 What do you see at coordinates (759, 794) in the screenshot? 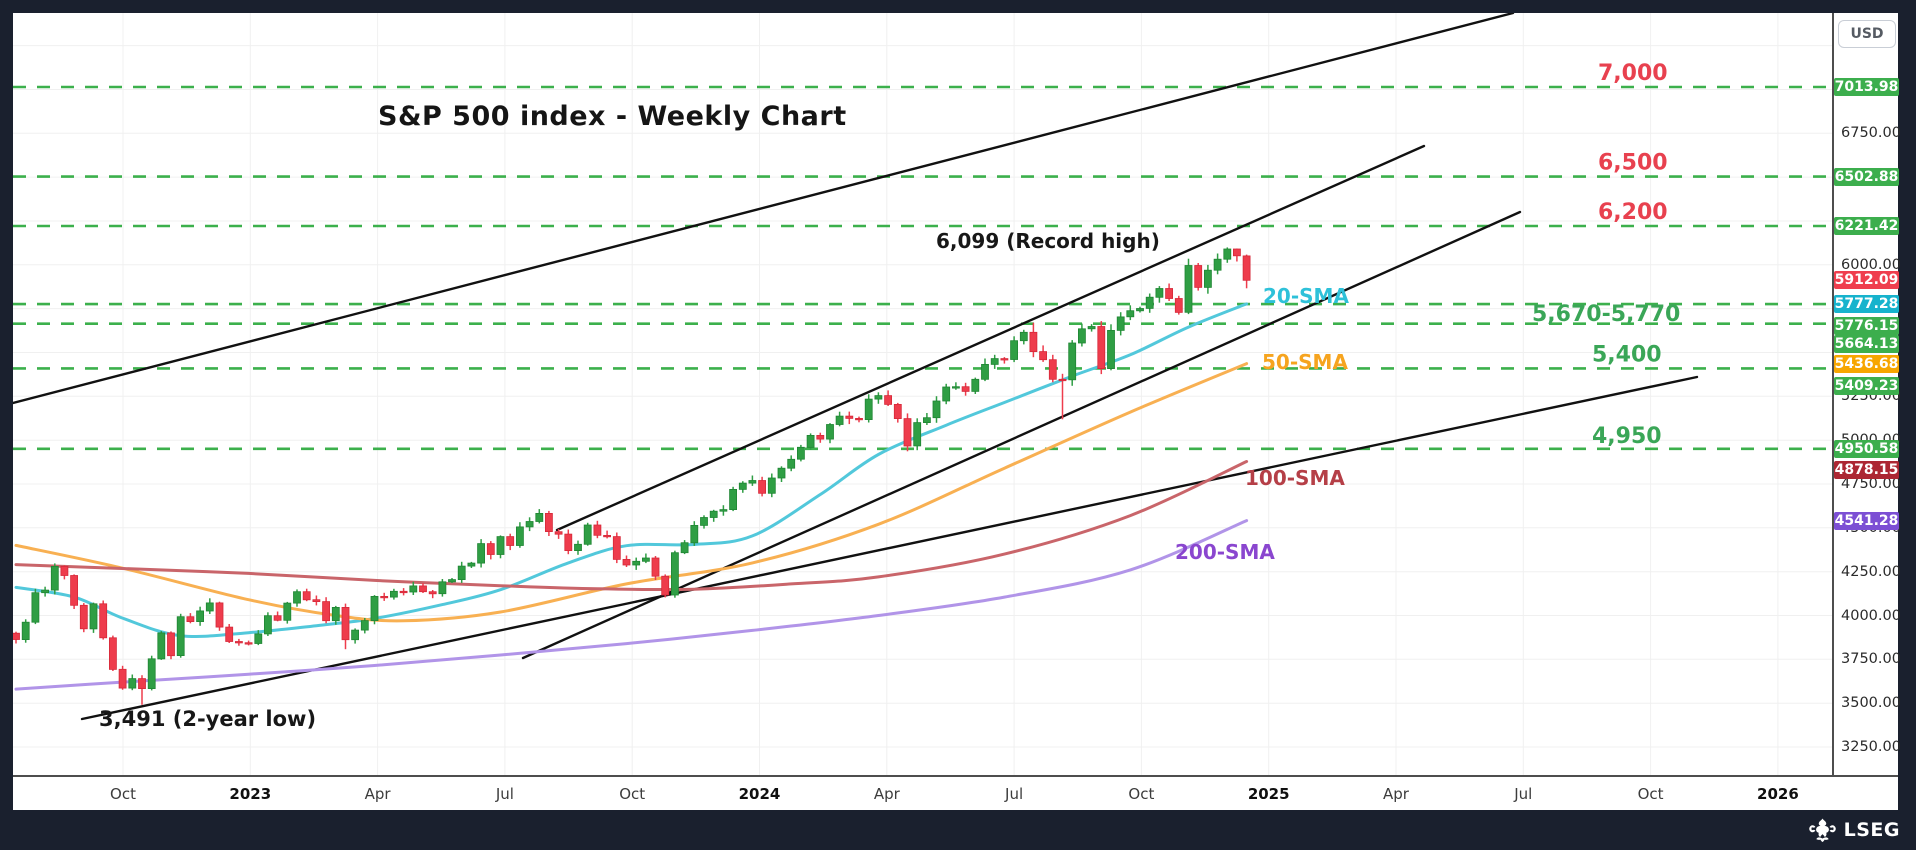
I see `time-tick-2024: 2024` at bounding box center [759, 794].